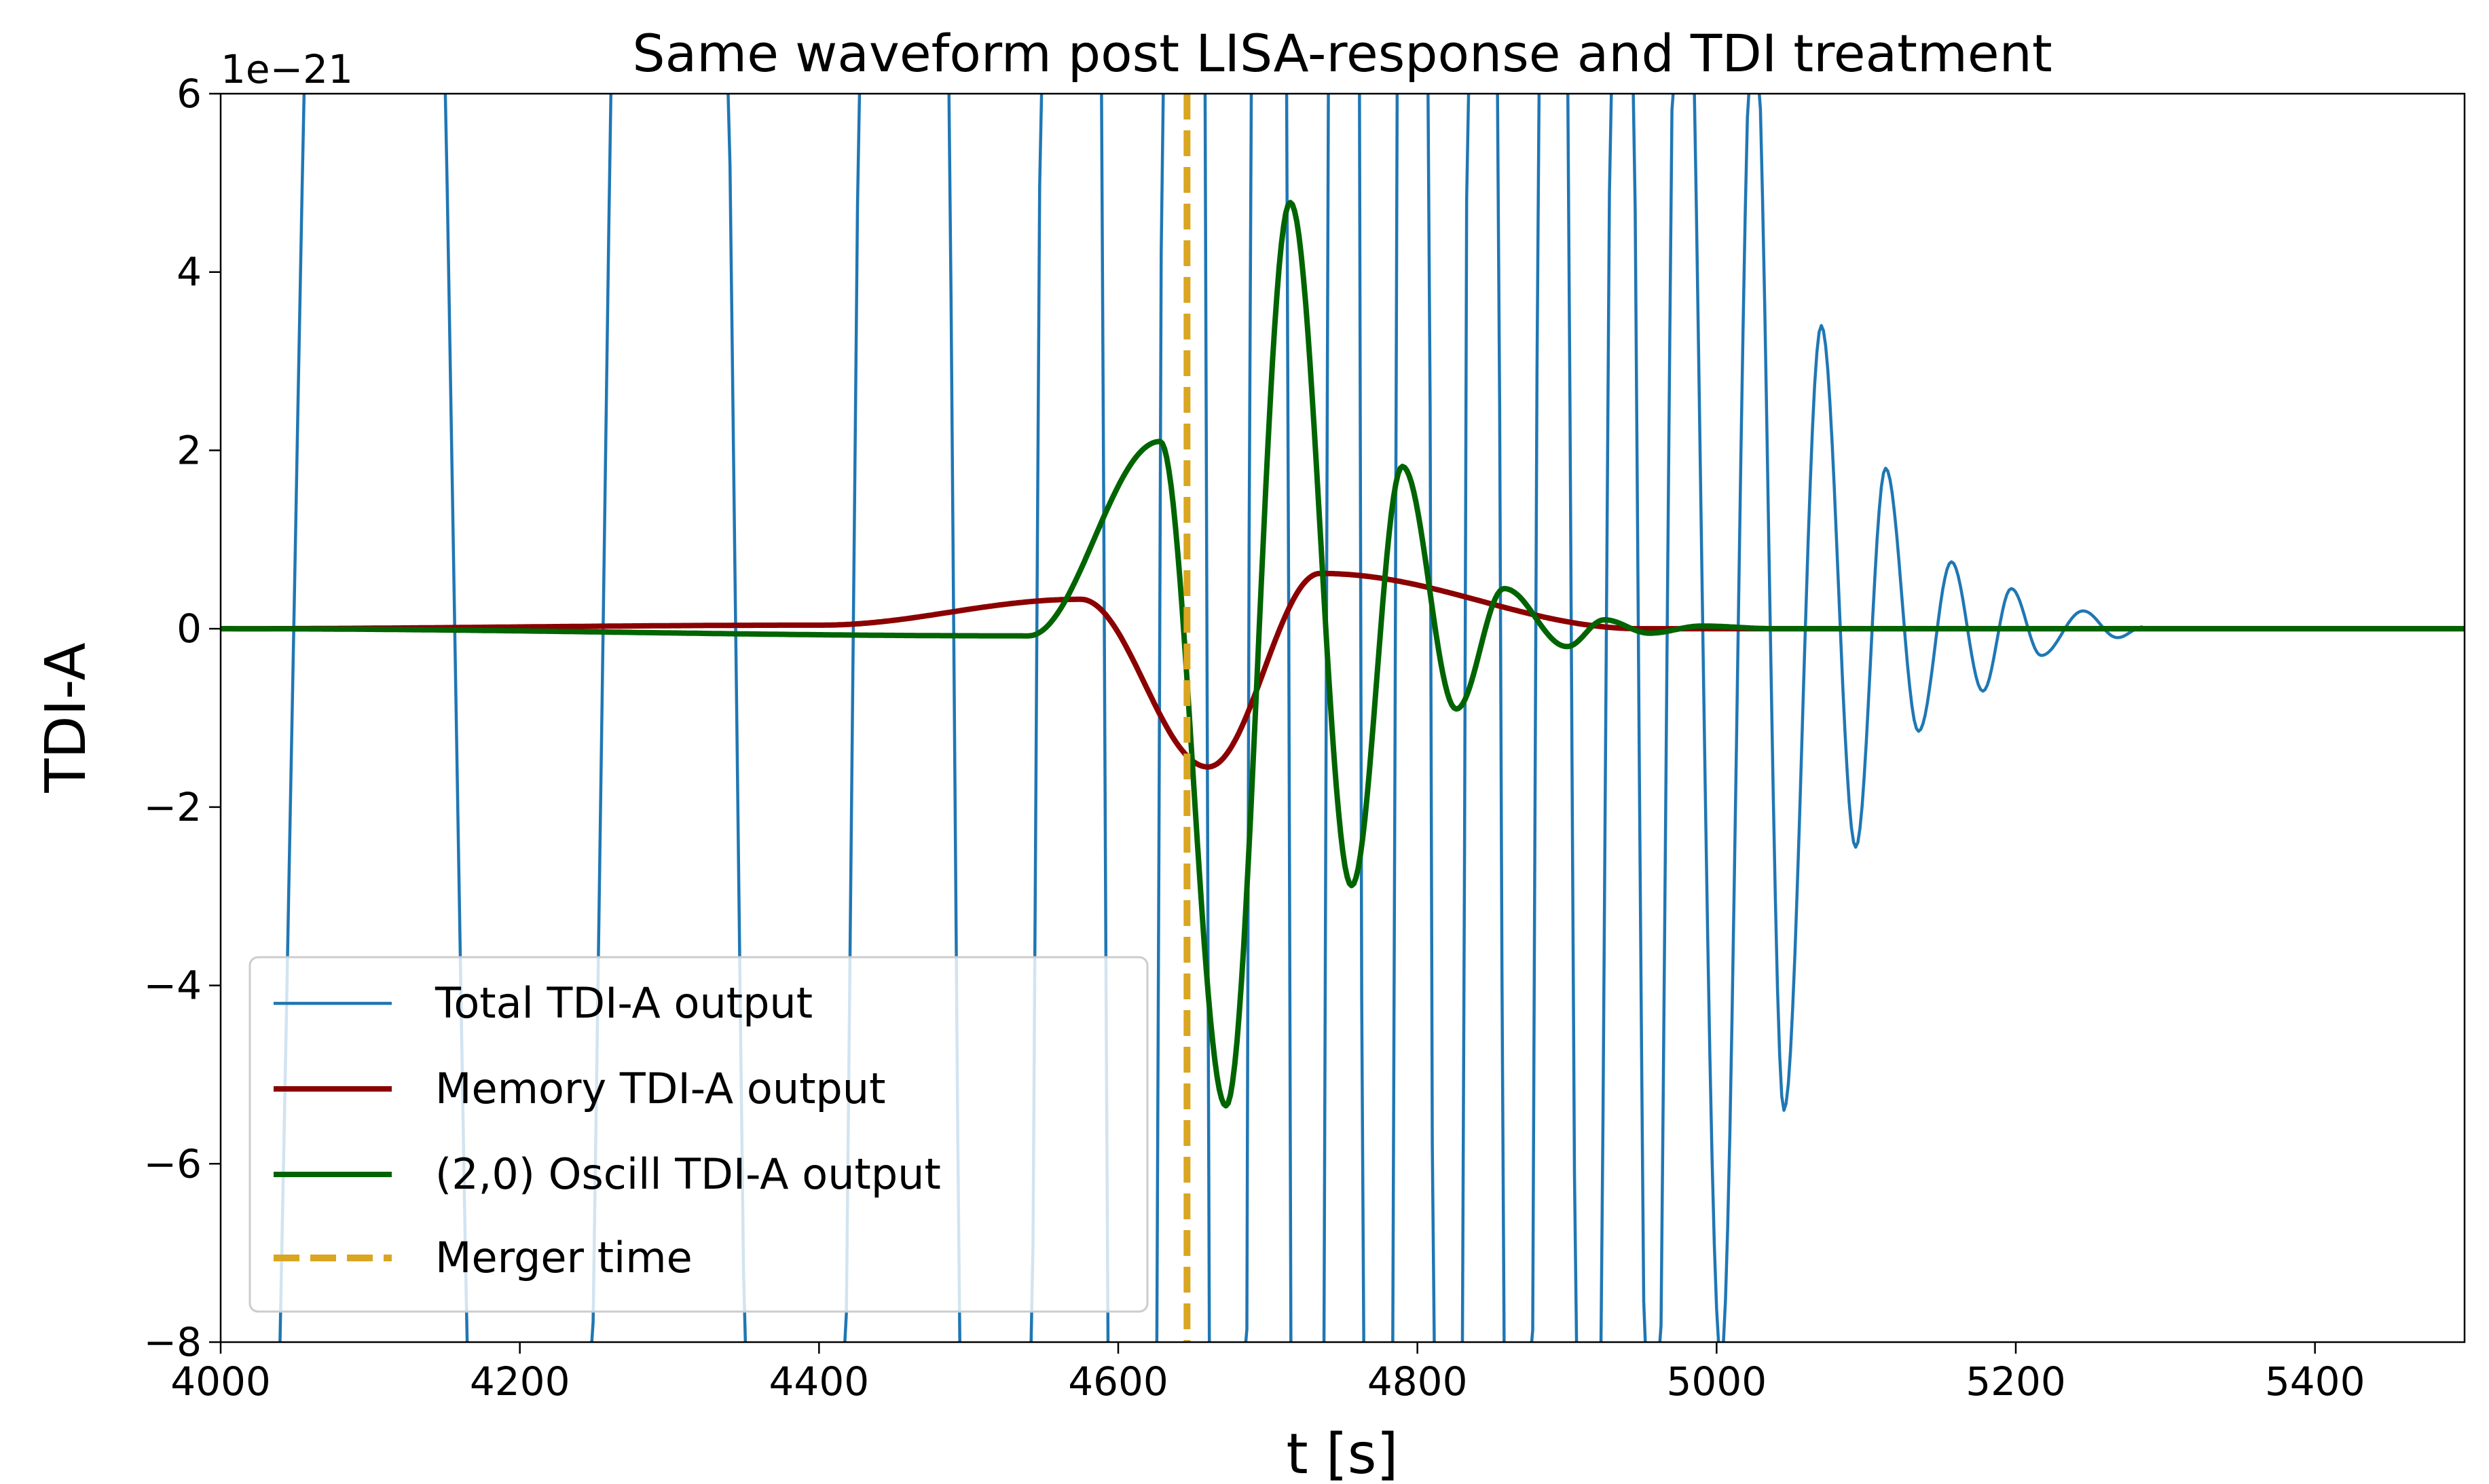  I want to click on legend-label: Total TDI-A output, so click(624, 1003).